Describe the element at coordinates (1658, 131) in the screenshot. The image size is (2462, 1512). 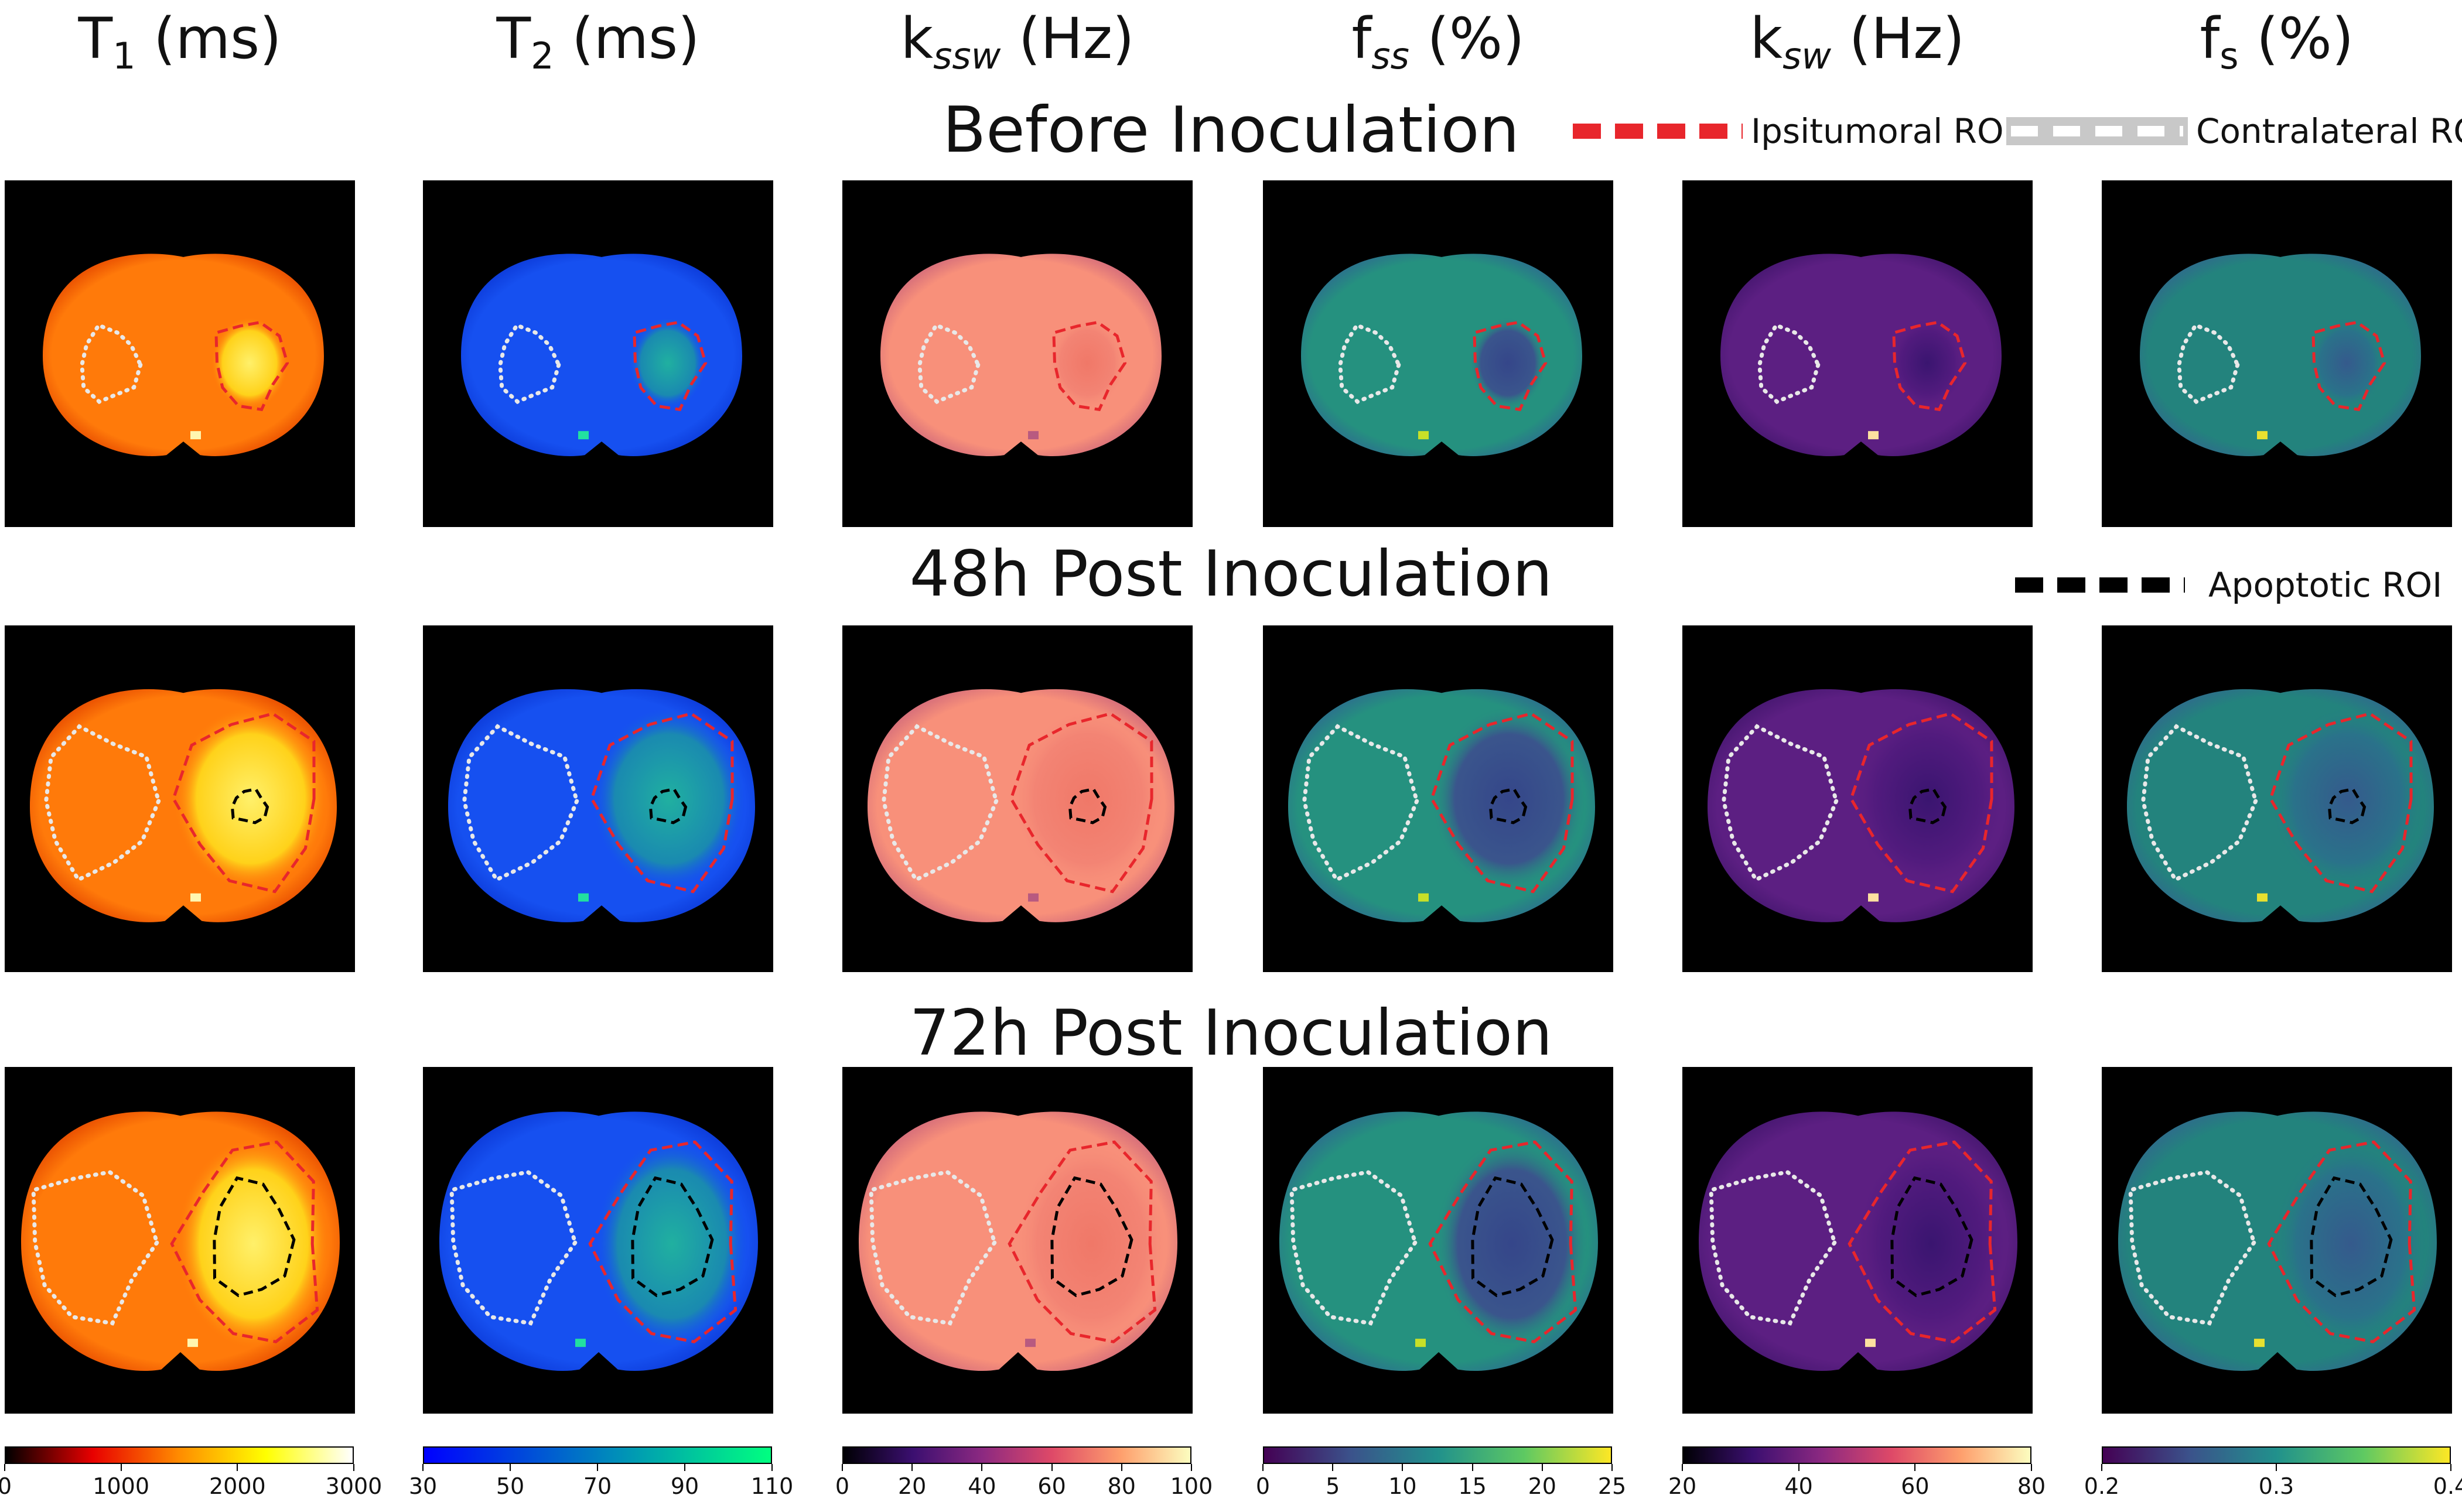
I see `ipsitumoral-line-icon` at that location.